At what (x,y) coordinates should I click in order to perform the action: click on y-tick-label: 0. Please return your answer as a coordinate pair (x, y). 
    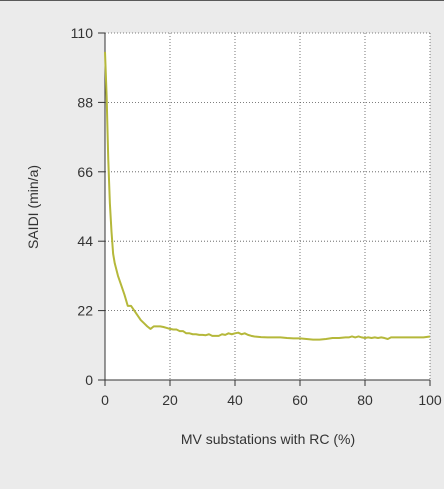
    Looking at the image, I should click on (89, 380).